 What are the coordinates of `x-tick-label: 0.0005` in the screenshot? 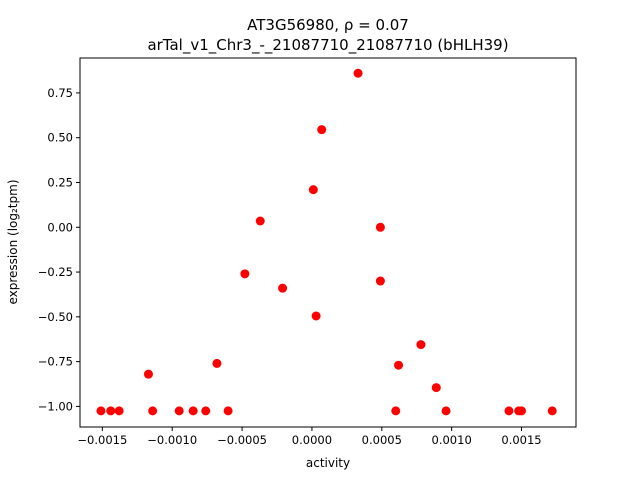 It's located at (382, 440).